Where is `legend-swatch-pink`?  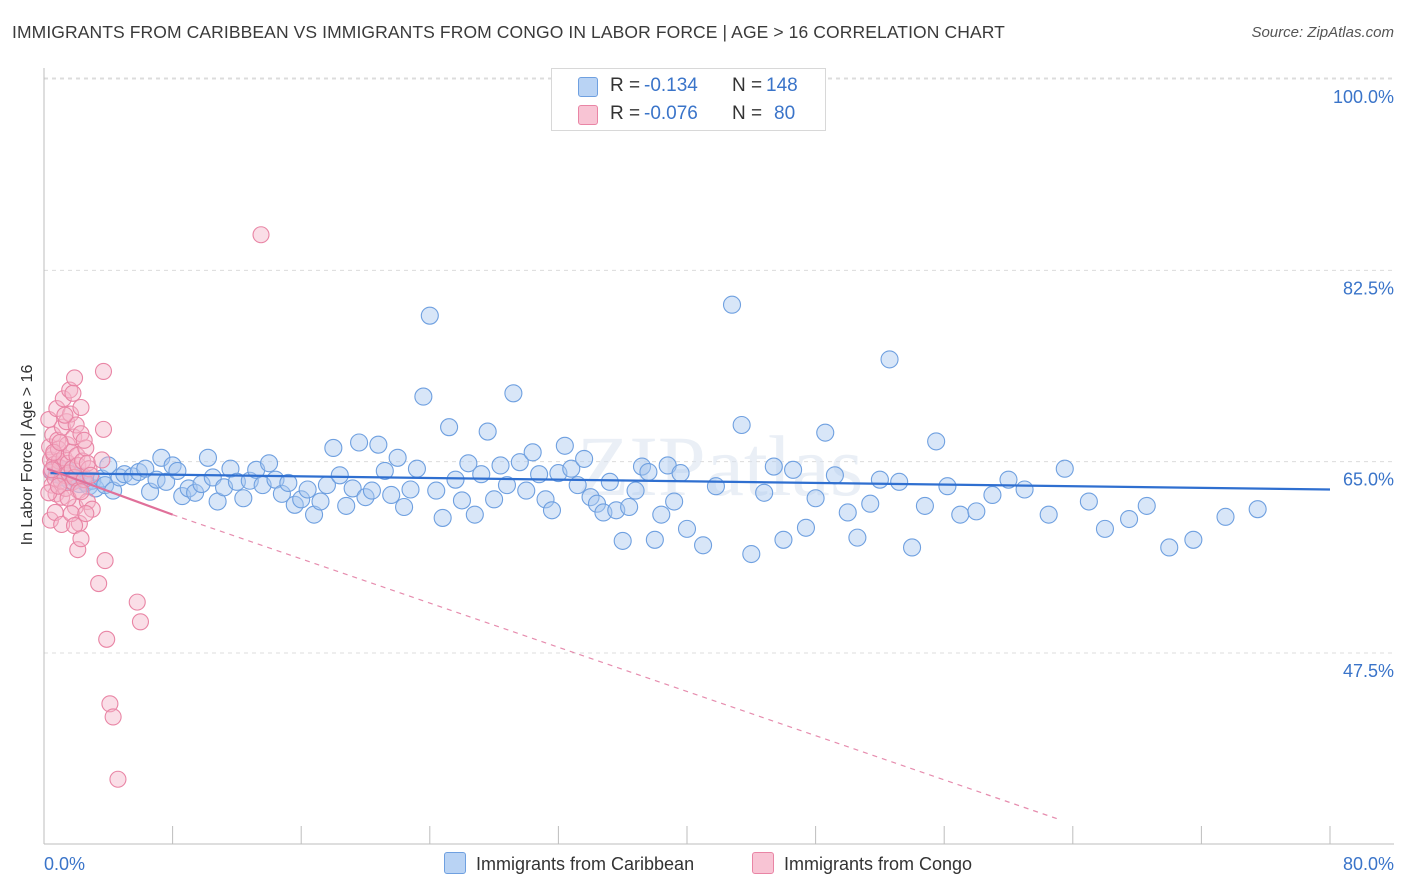
legend-swatch-pink is located at coordinates (588, 115).